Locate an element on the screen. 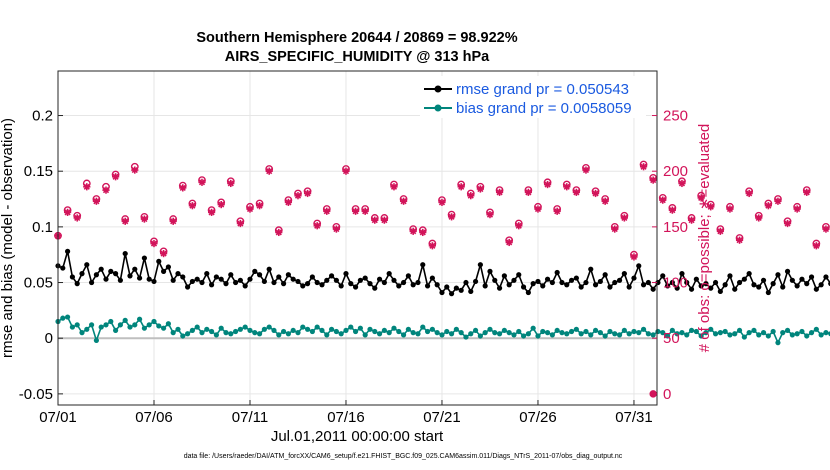 This screenshot has width=830, height=470. y-left-tick-label: 0.15 is located at coordinates (38, 171).